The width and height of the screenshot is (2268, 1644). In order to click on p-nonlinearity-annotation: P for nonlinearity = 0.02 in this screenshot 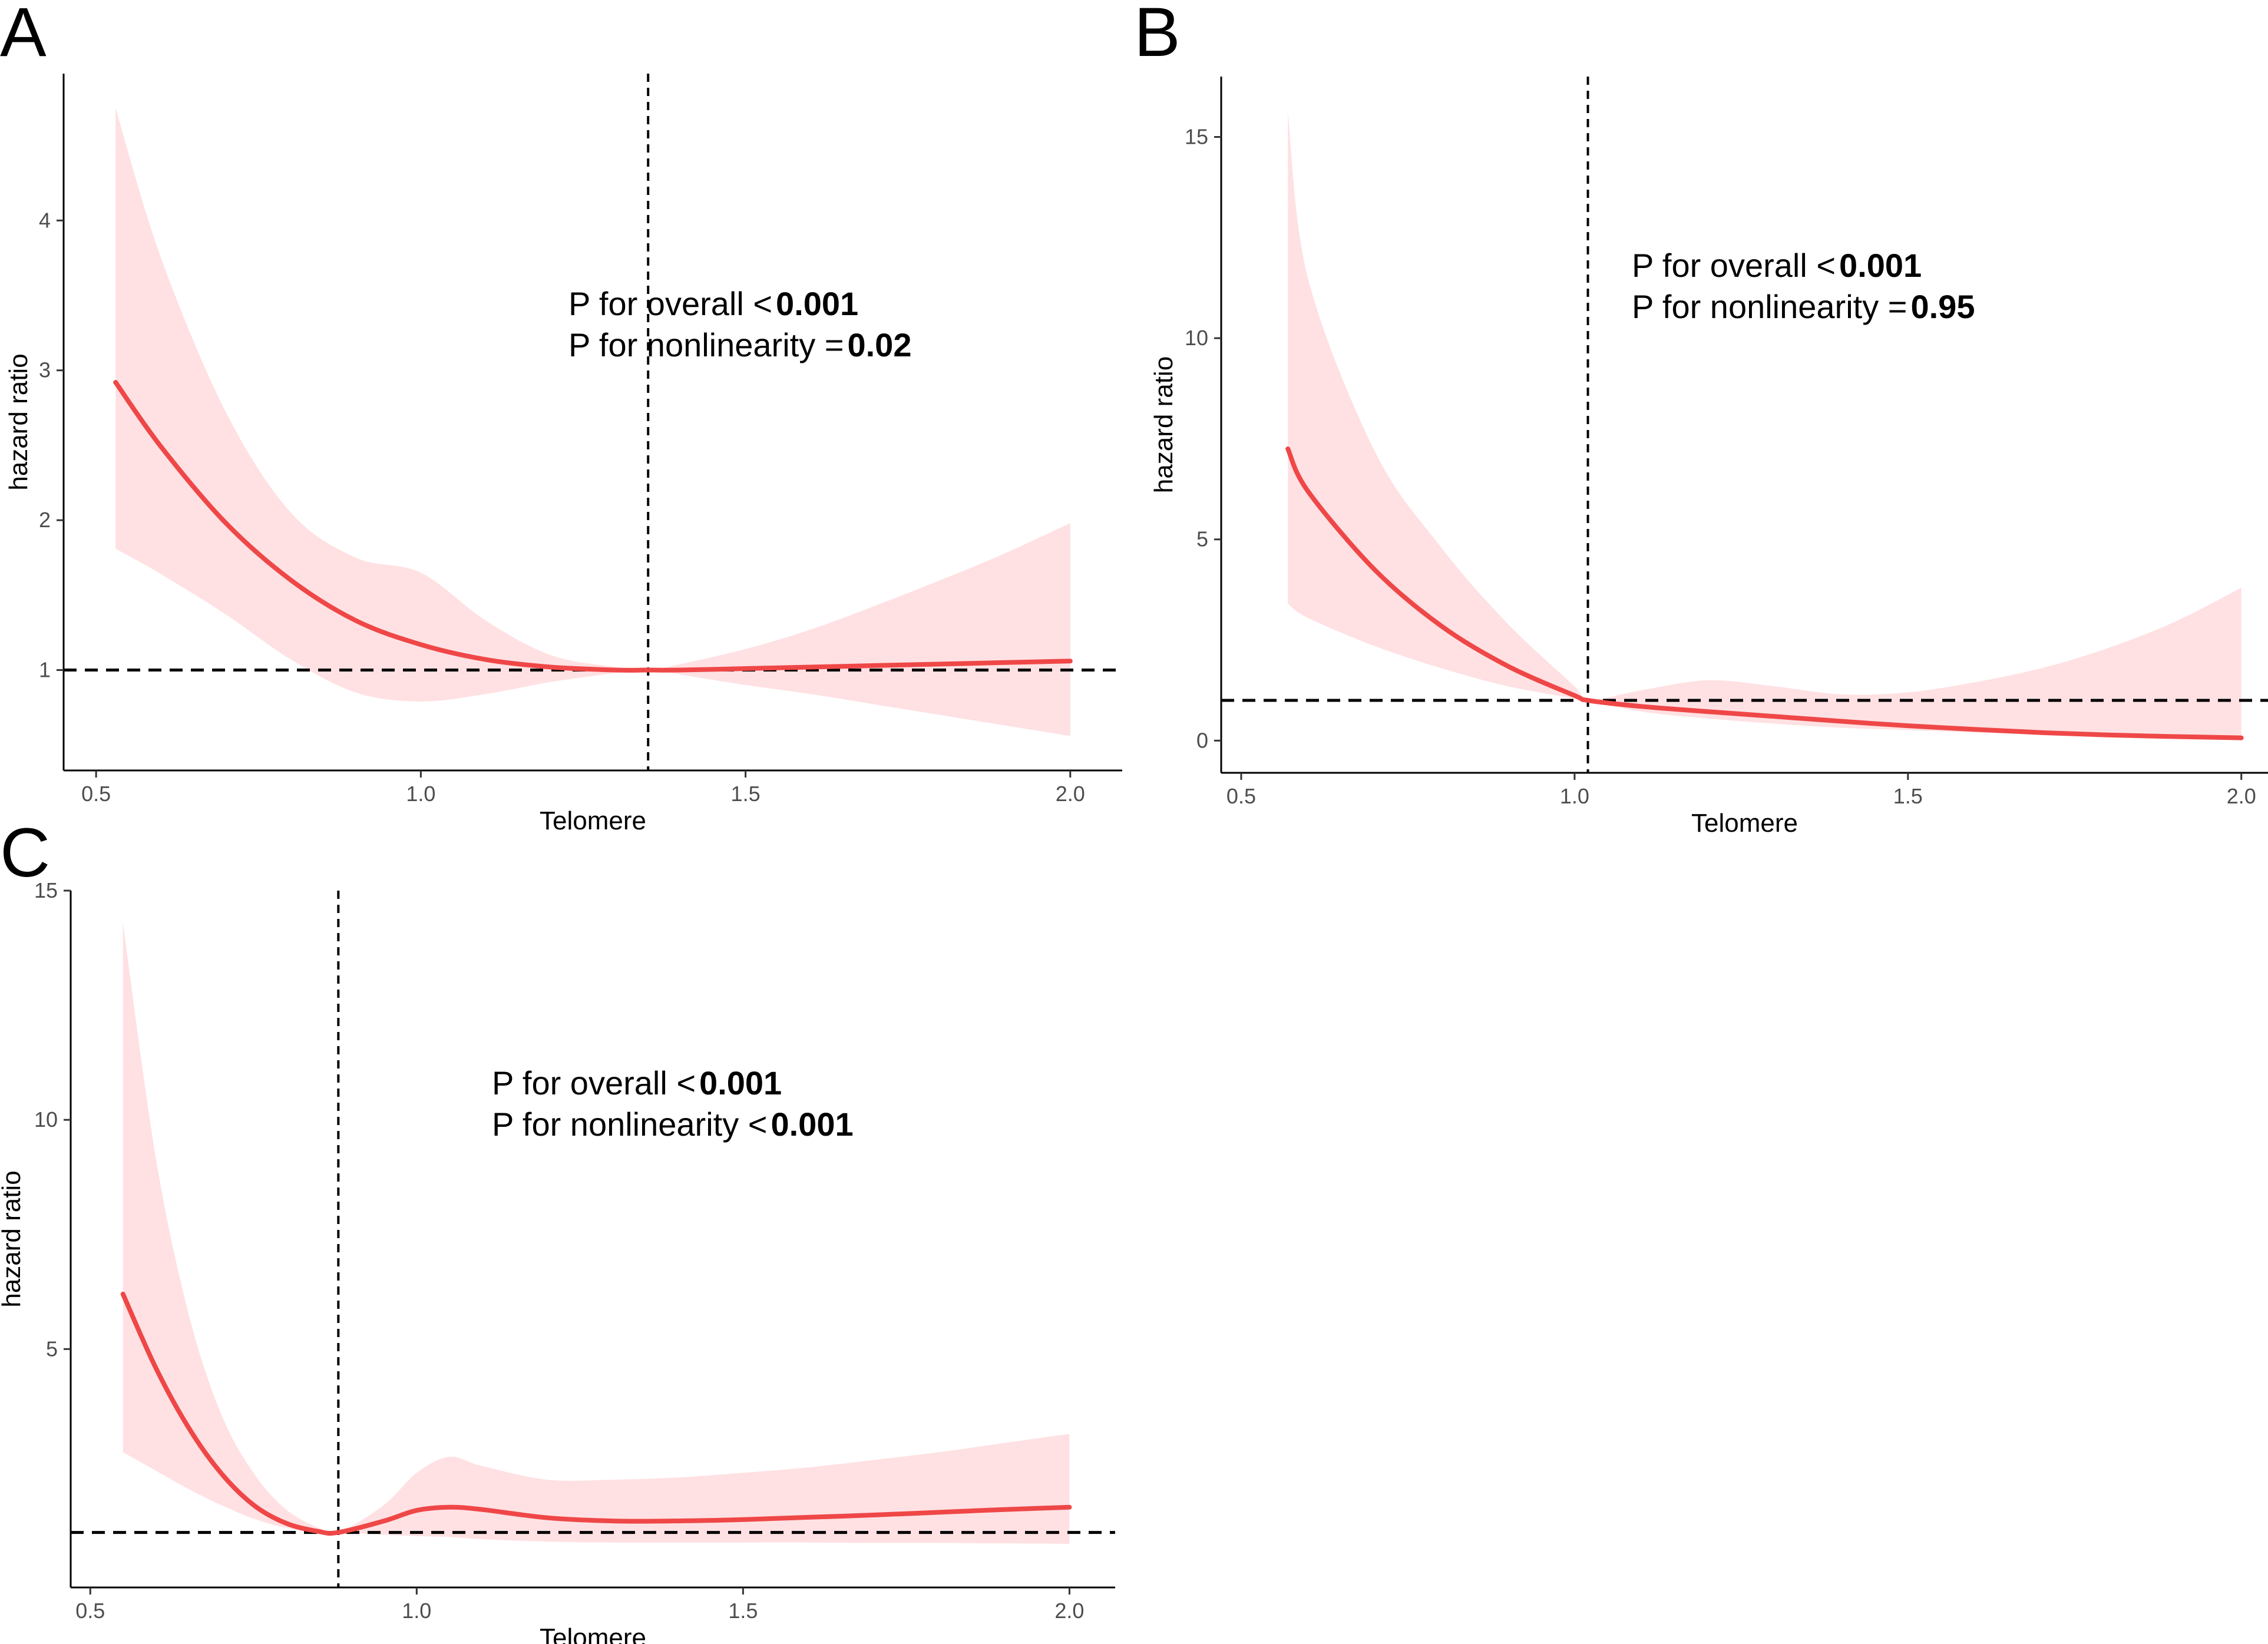, I will do `click(740, 344)`.